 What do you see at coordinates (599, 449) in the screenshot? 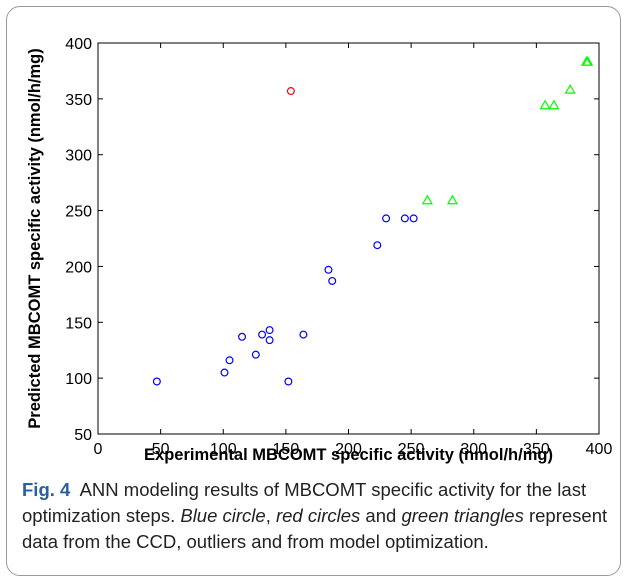
I see `x-tick-label: 400` at bounding box center [599, 449].